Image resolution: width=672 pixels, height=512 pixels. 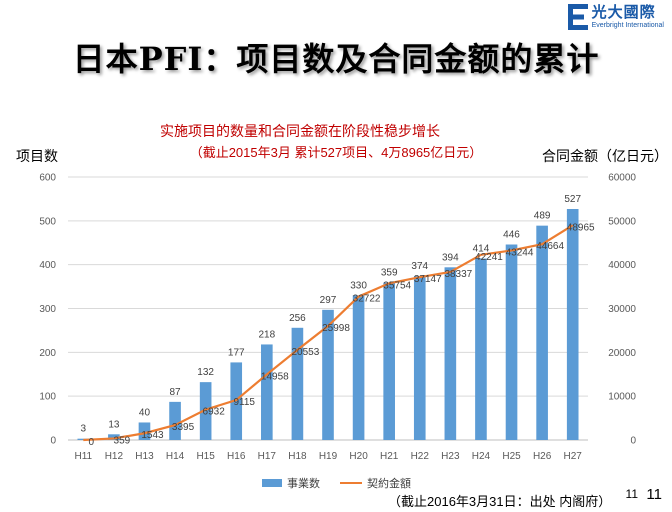 I want to click on y-tick-right: 20000, so click(x=622, y=353).